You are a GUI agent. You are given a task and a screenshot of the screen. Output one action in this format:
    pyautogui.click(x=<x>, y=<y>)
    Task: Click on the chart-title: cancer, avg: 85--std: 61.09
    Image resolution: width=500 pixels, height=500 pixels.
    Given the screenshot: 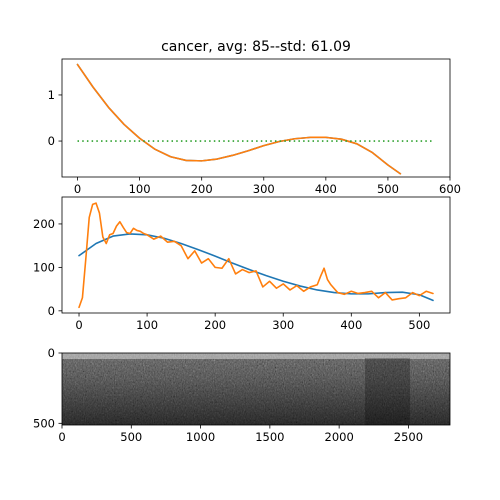 What is the action you would take?
    pyautogui.click(x=256, y=47)
    